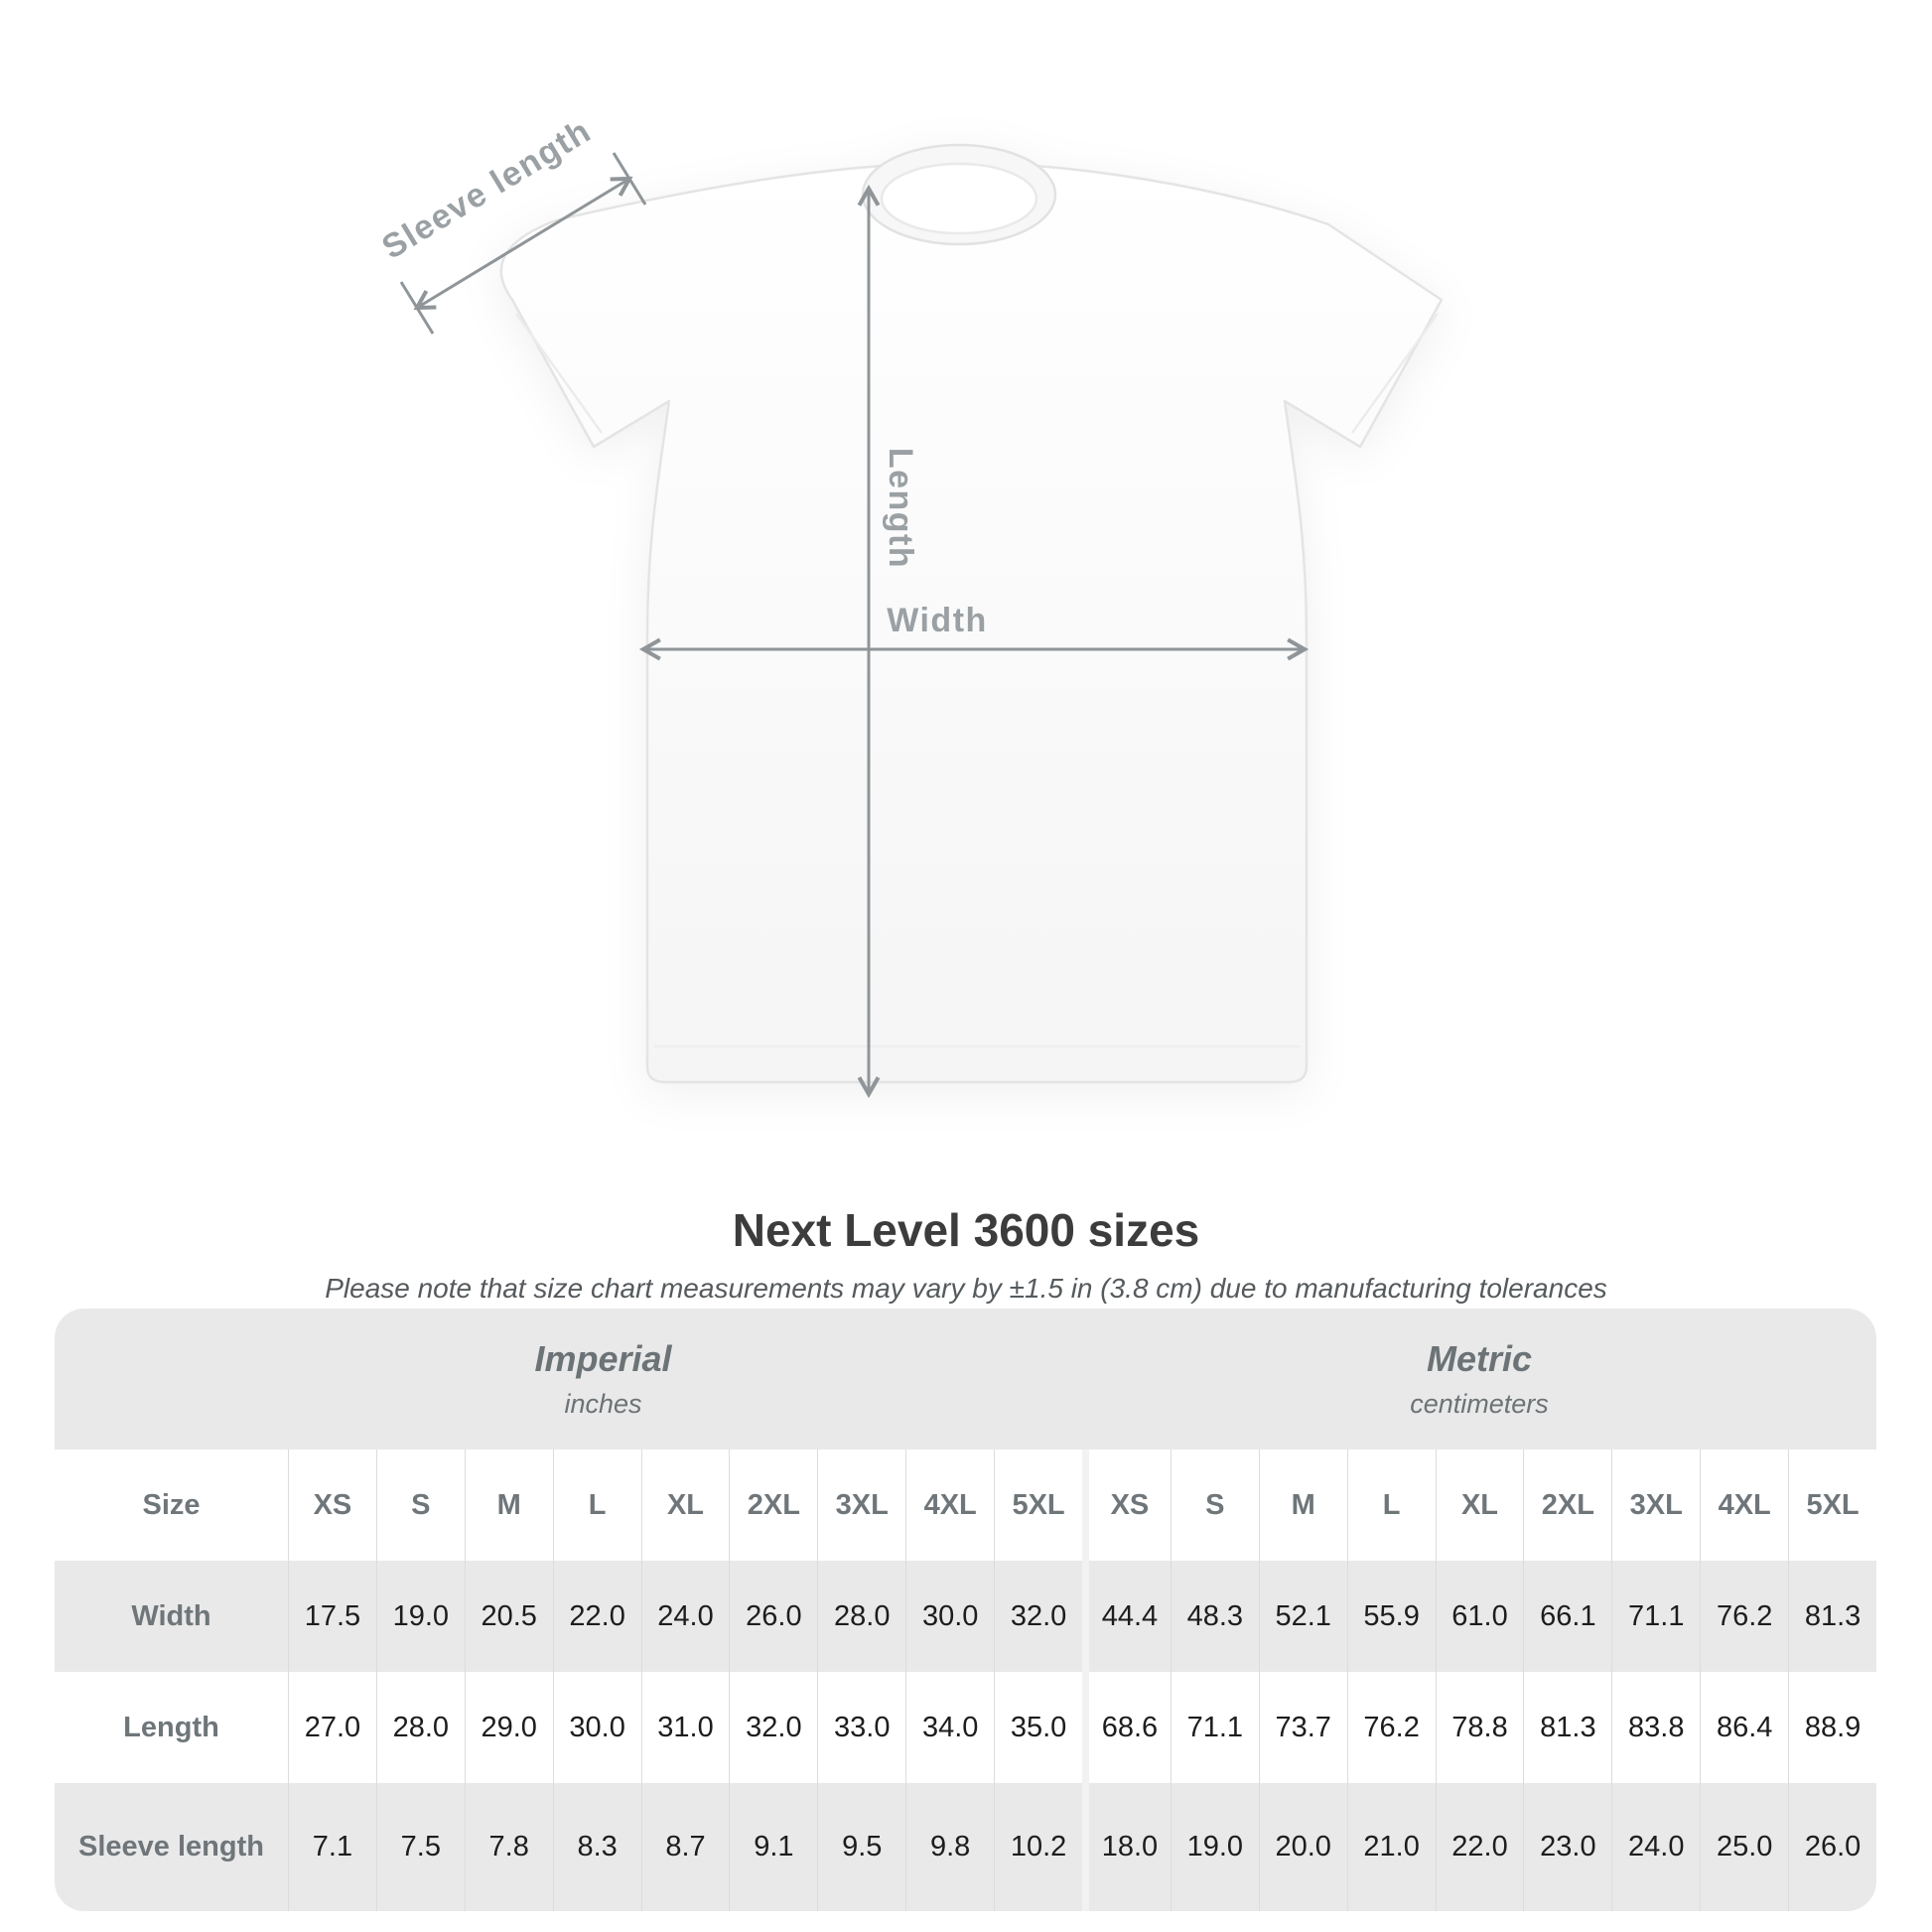 The width and height of the screenshot is (1932, 1932). What do you see at coordinates (508, 1616) in the screenshot?
I see `value-cell-imperial: 20.5` at bounding box center [508, 1616].